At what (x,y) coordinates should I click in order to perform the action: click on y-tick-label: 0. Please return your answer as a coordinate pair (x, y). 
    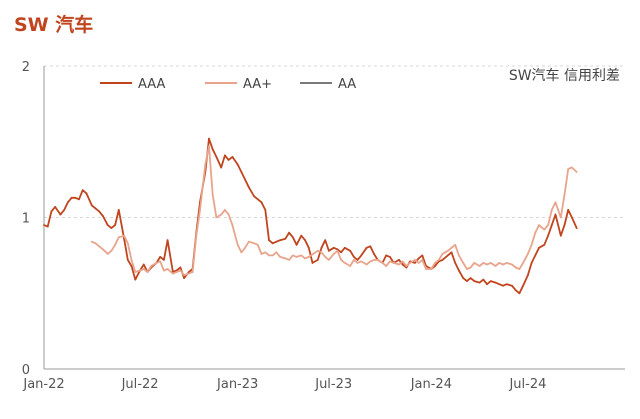
    Looking at the image, I should click on (26, 370).